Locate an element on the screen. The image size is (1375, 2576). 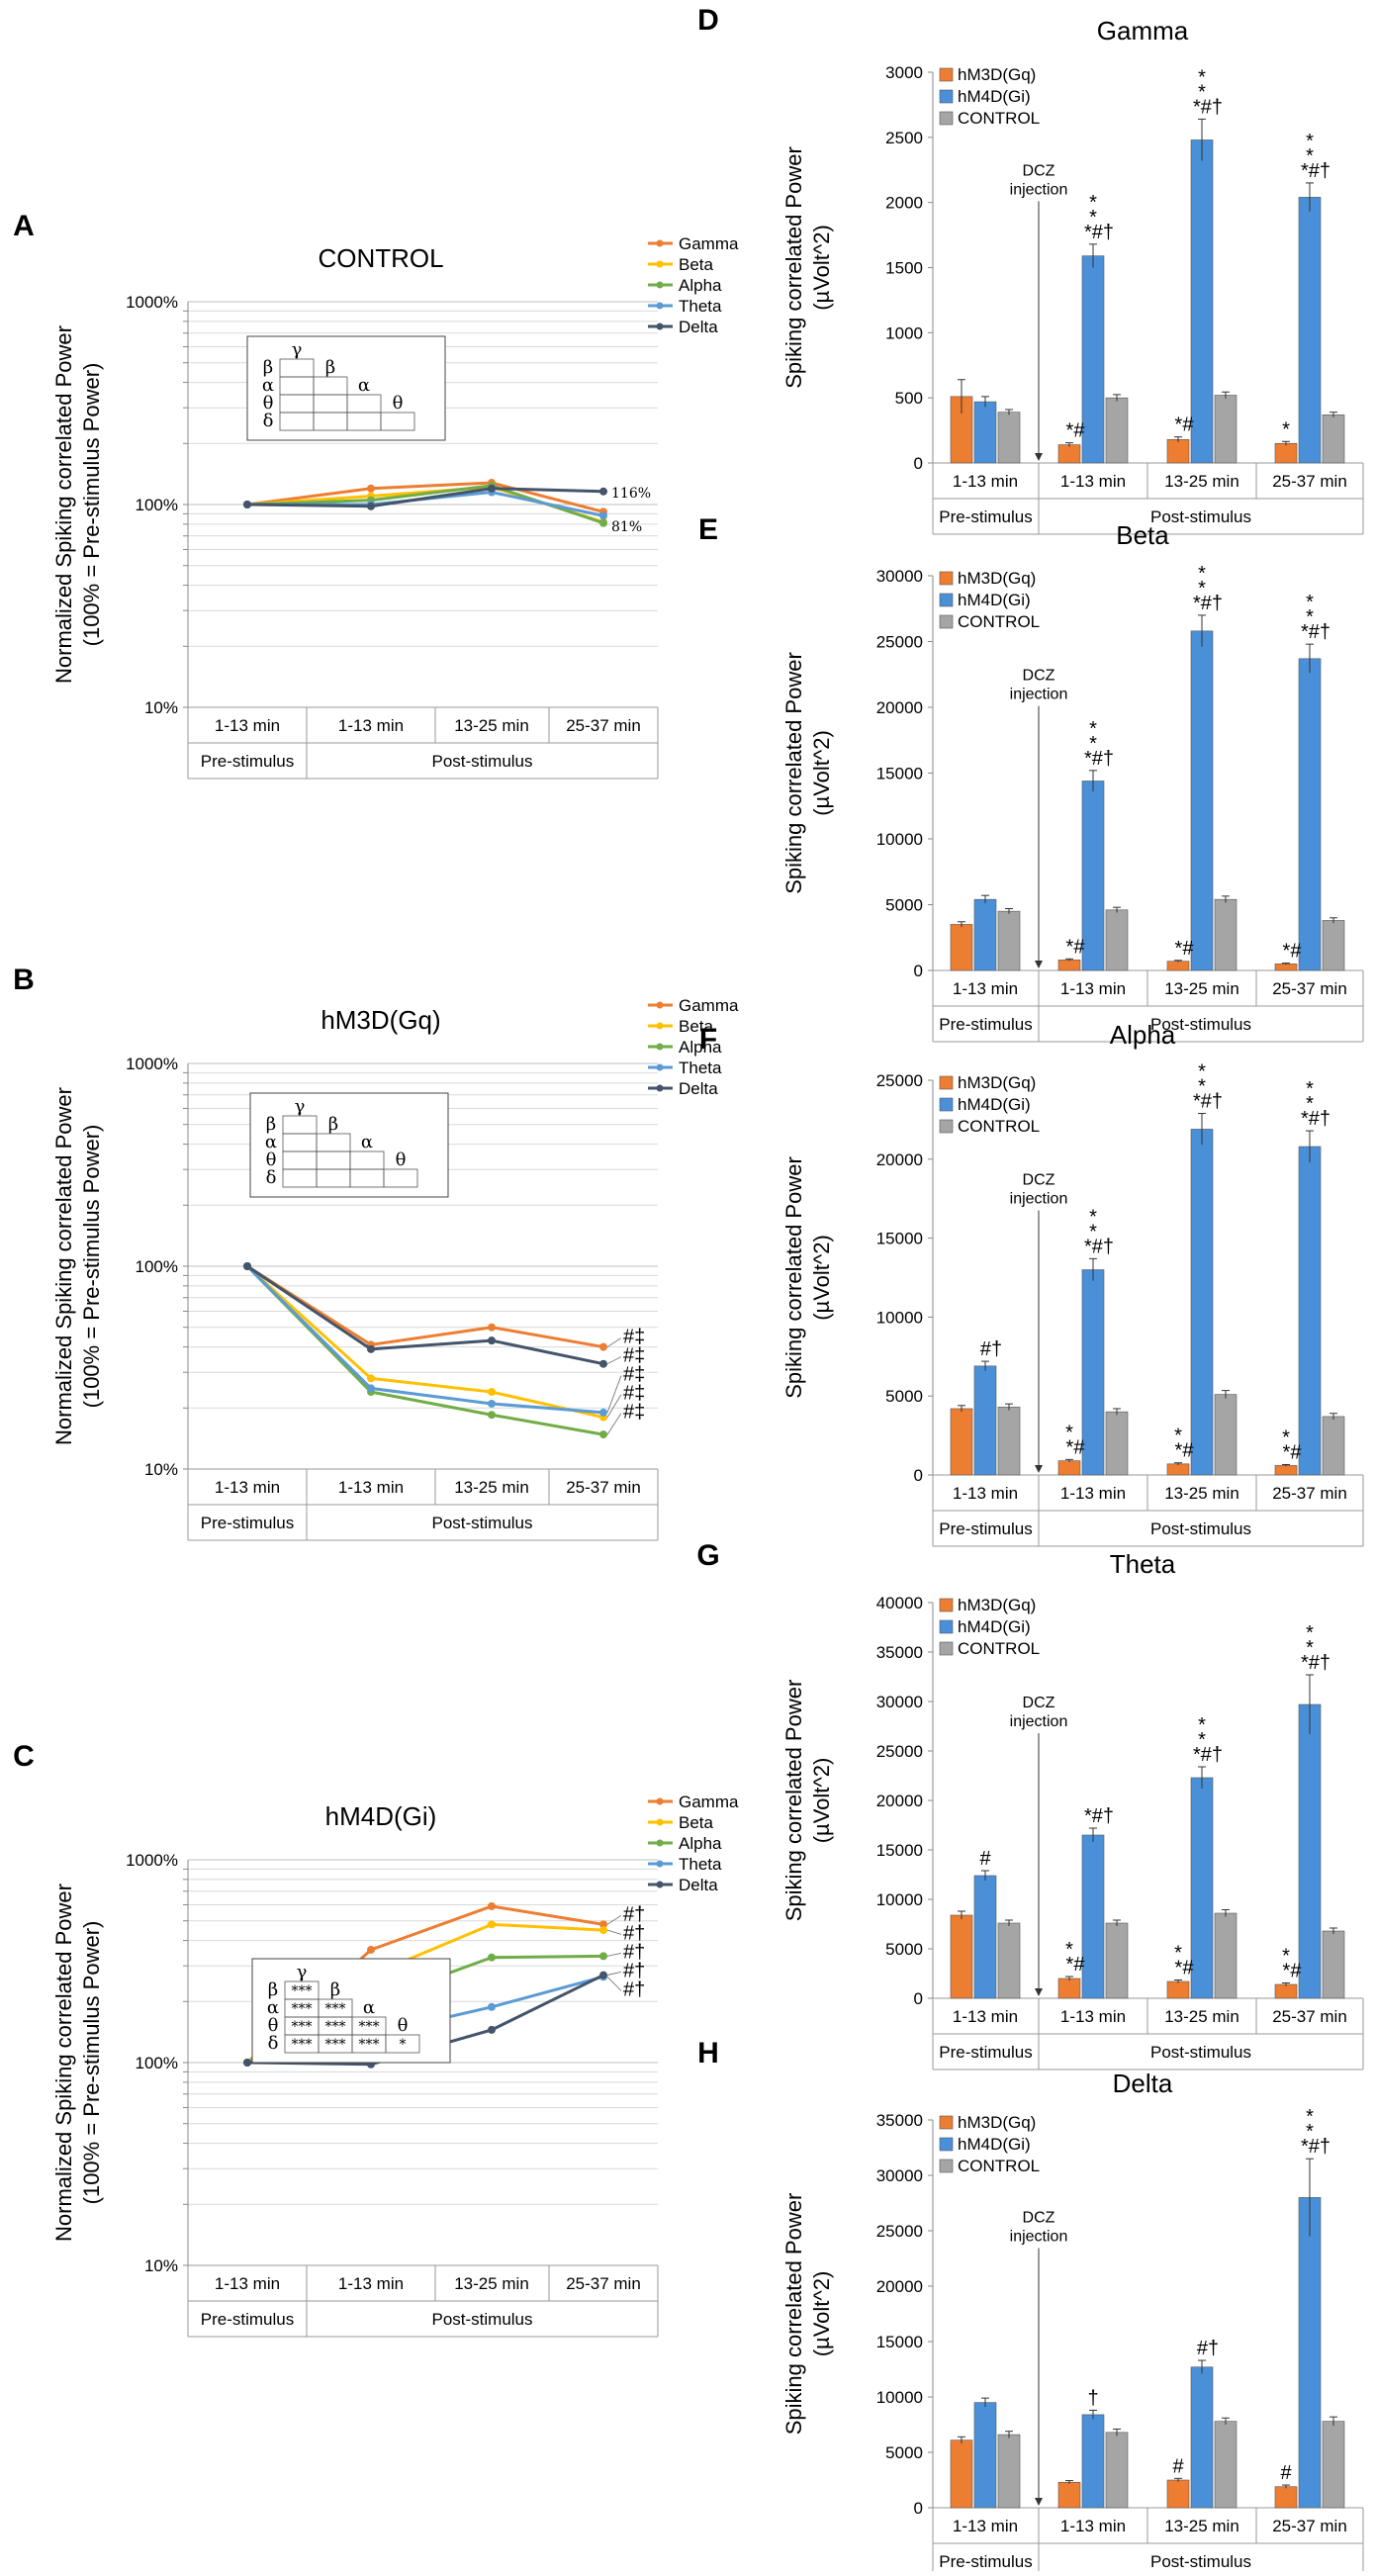
table-cell is located at coordinates (397, 421).